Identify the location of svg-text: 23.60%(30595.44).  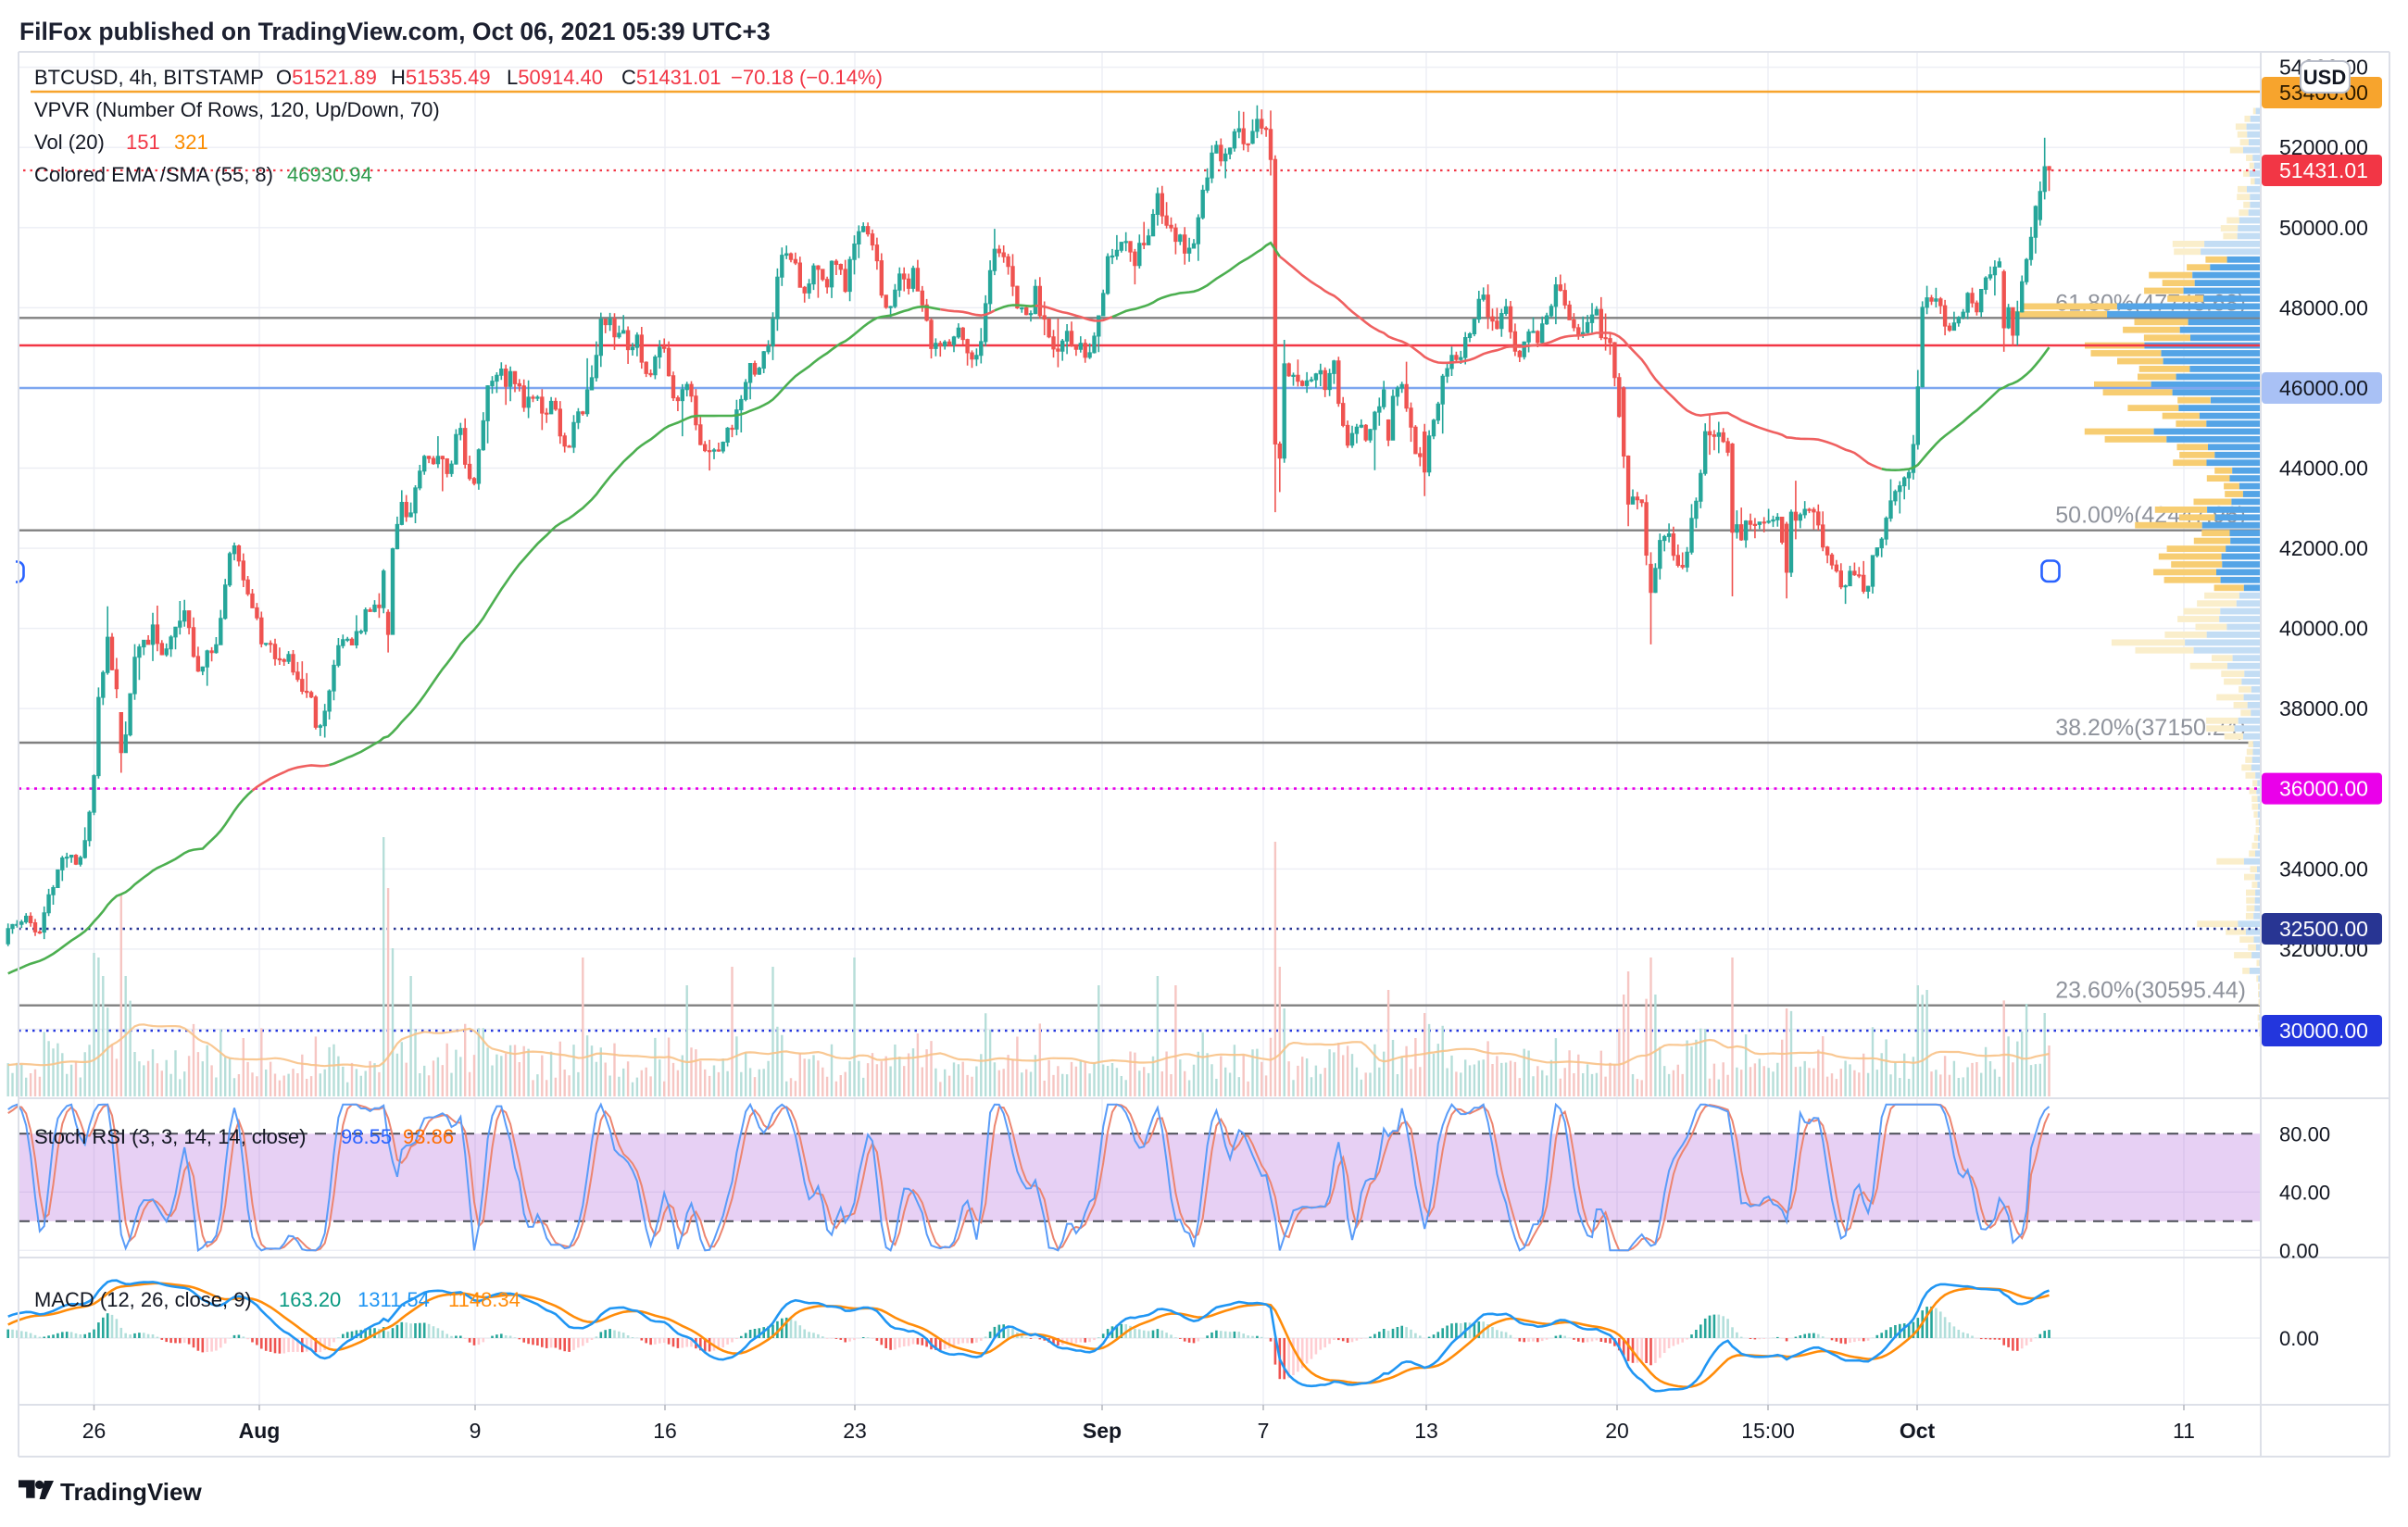
(2150, 991).